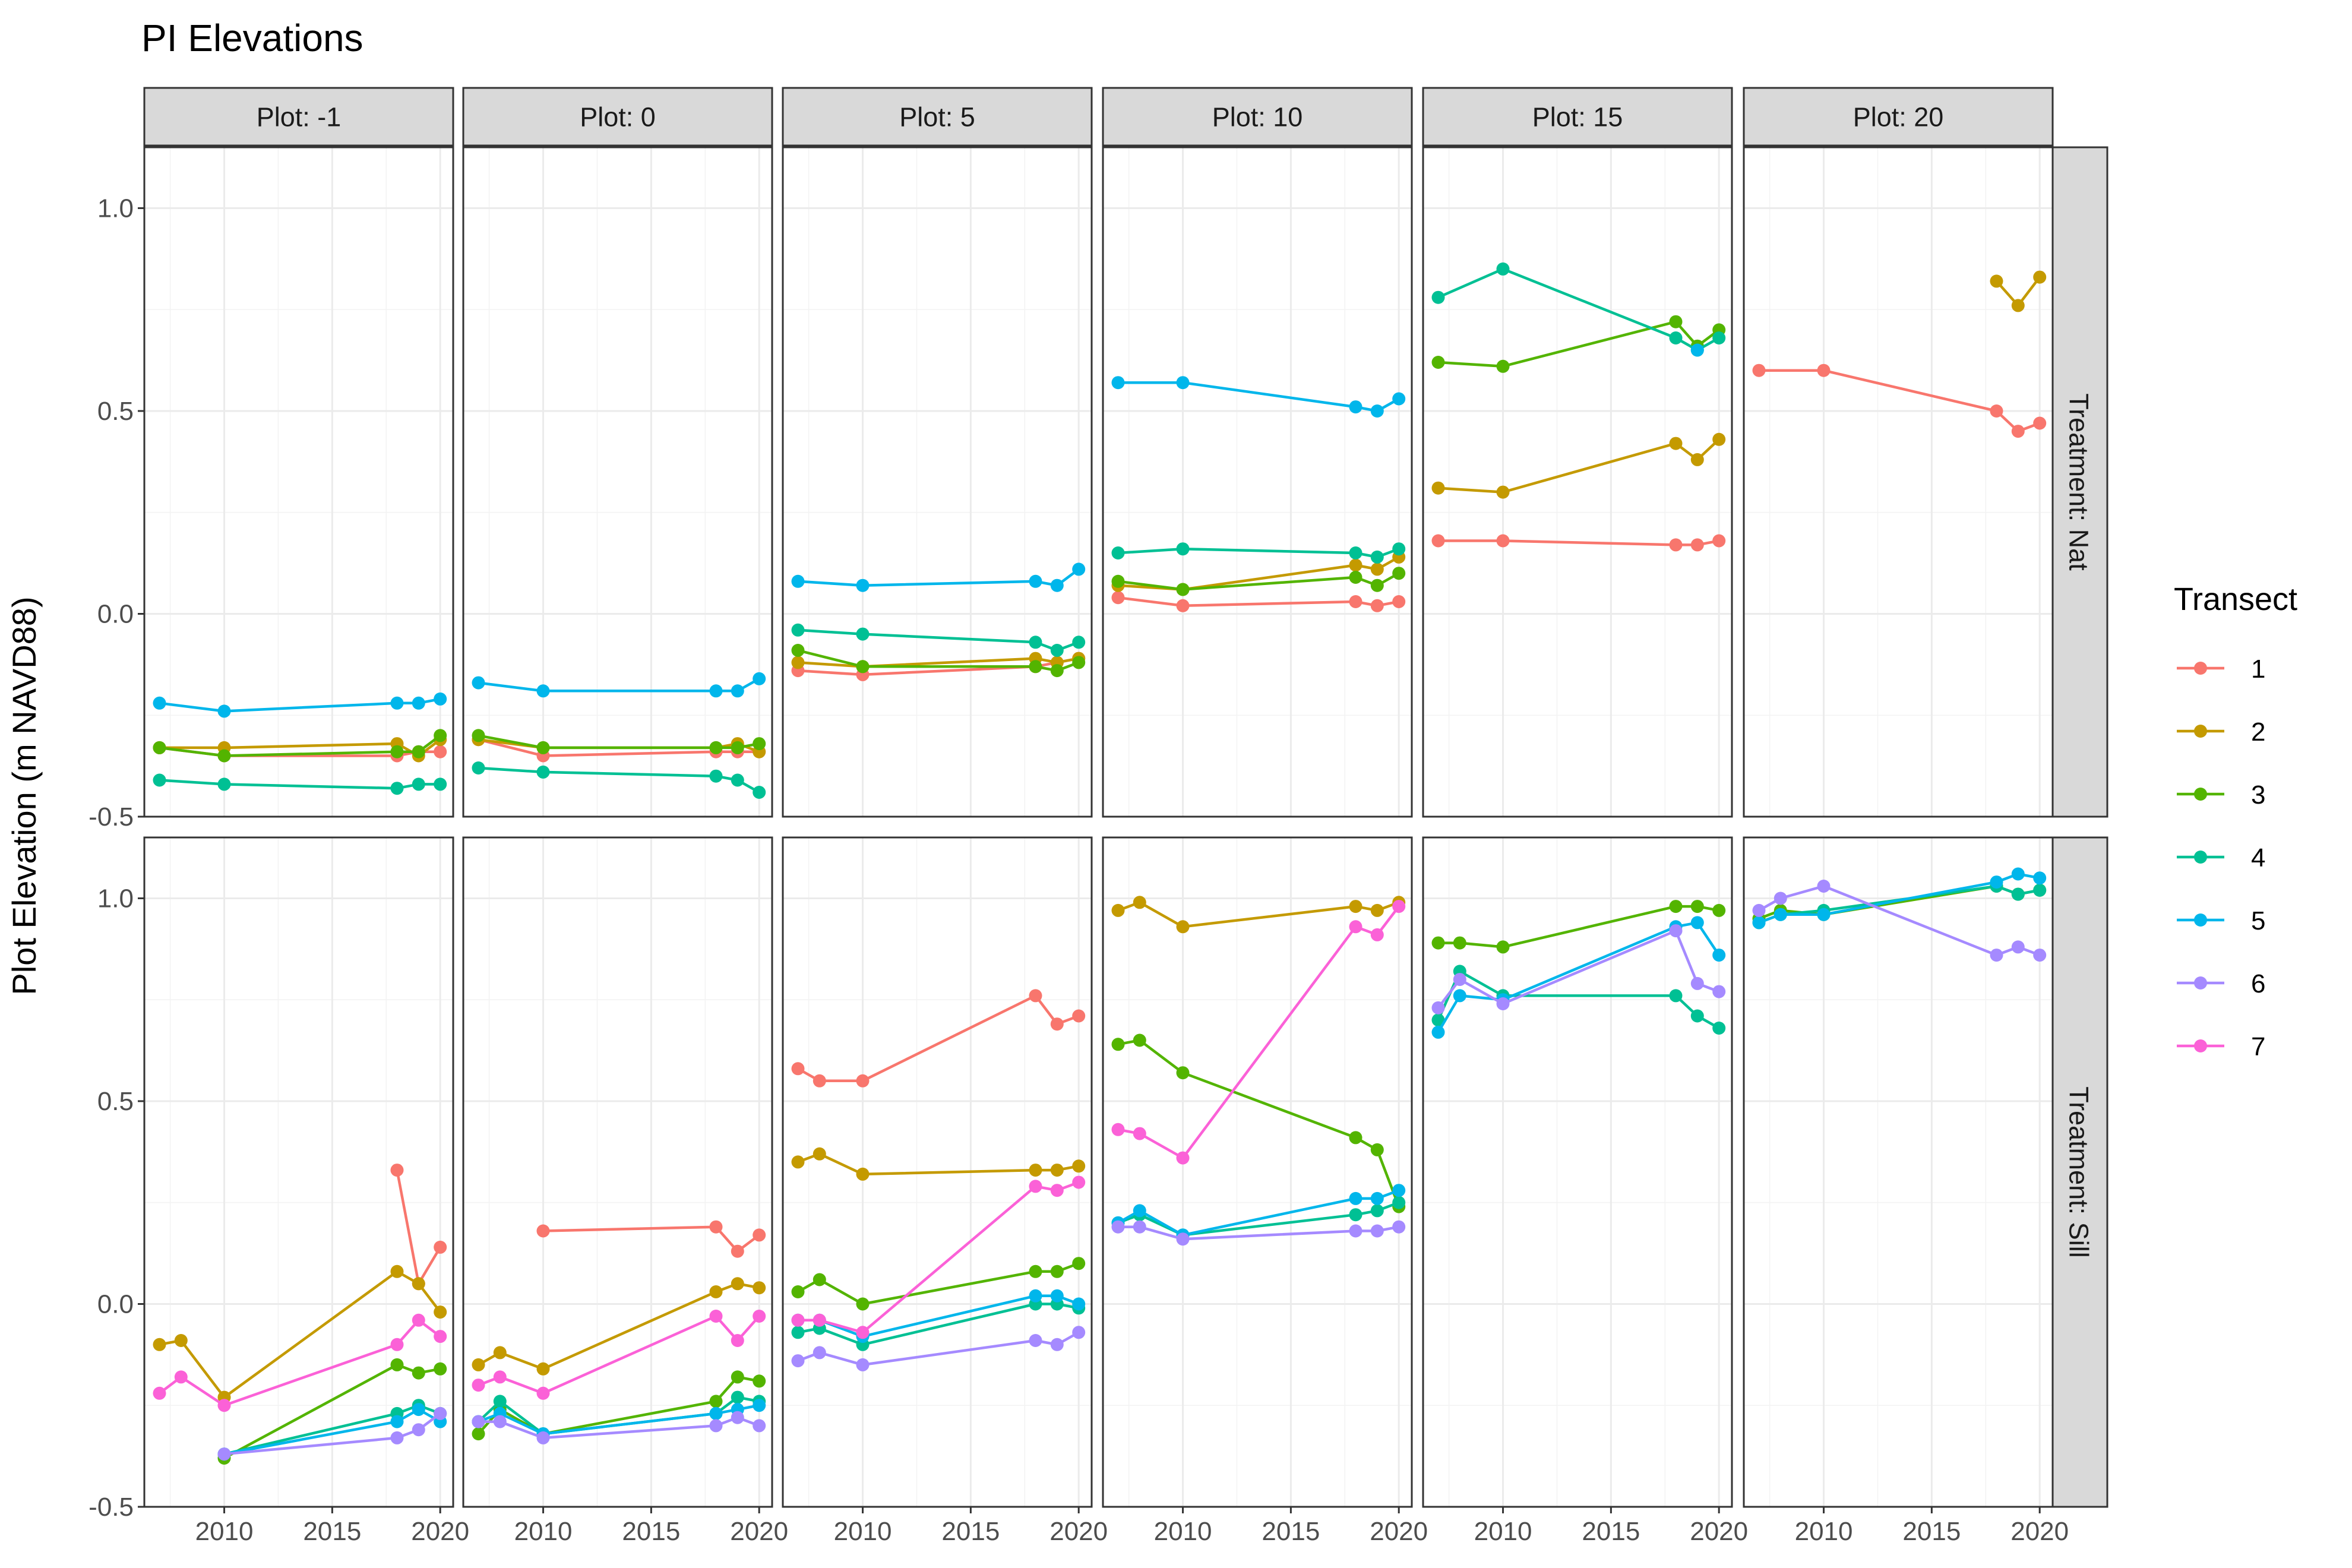 This screenshot has height=1568, width=2352. Describe the element at coordinates (2258, 732) in the screenshot. I see `legend-label: 2` at that location.